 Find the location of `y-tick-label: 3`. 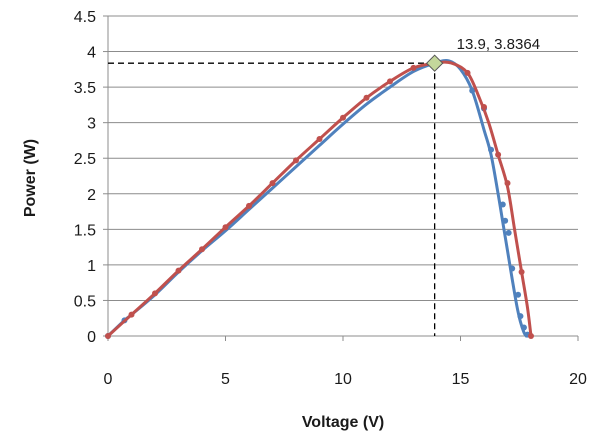

y-tick-label: 3 is located at coordinates (91, 124).